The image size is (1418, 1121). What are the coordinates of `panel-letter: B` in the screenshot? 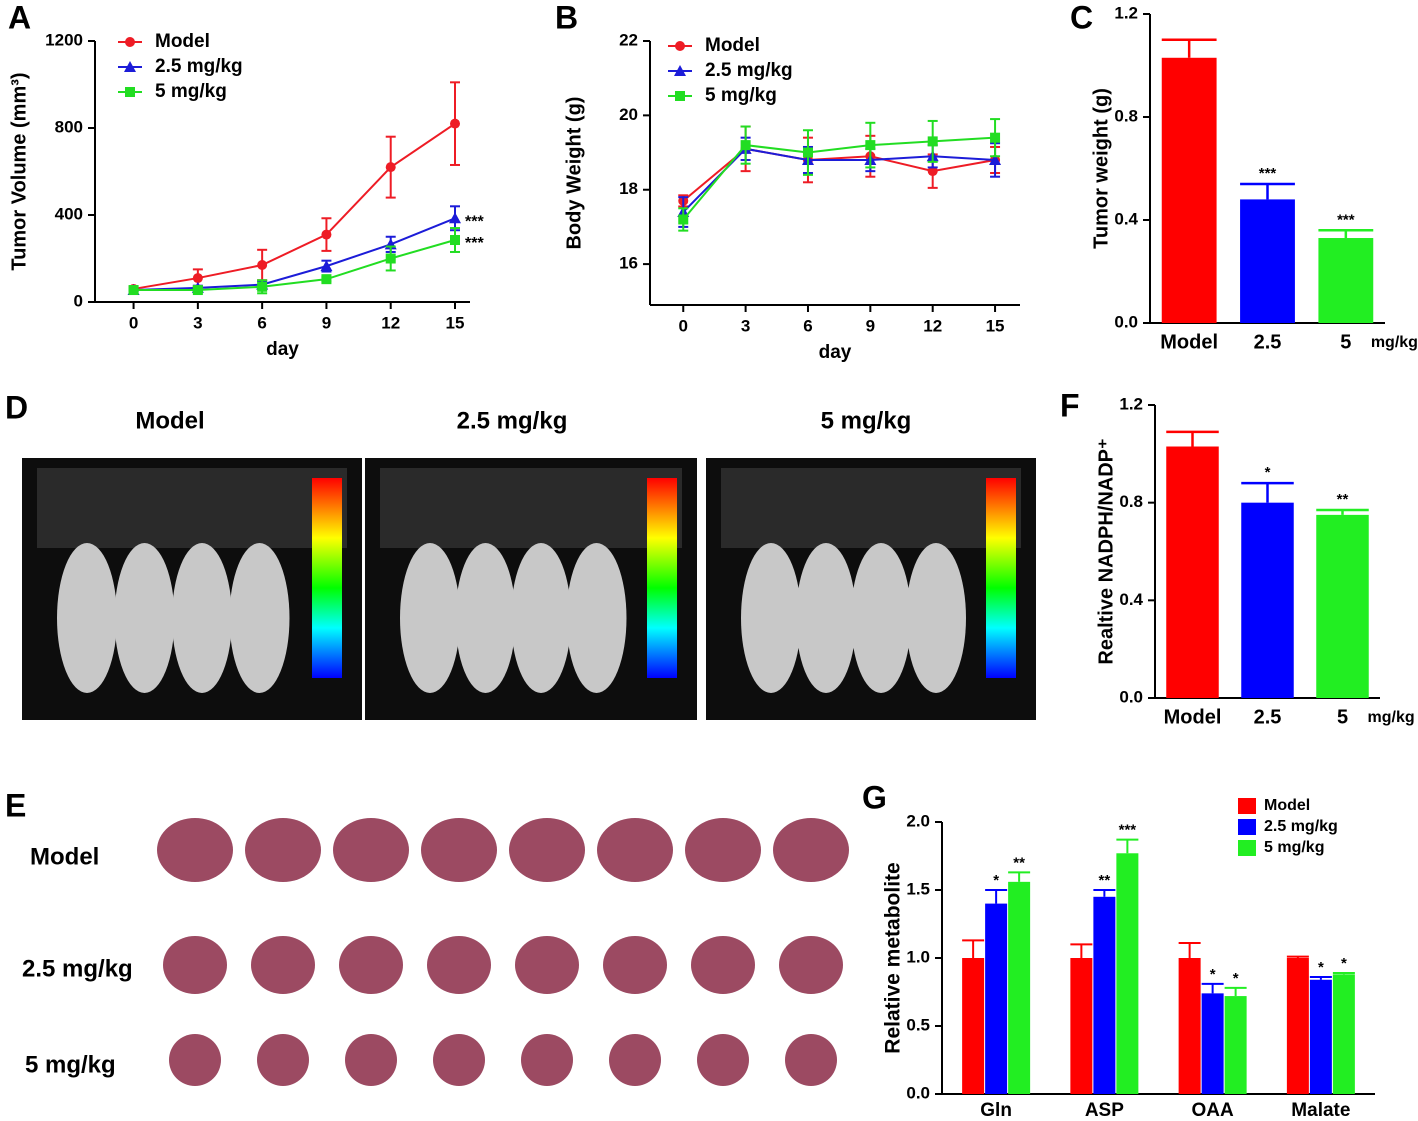 It's located at (566, 17).